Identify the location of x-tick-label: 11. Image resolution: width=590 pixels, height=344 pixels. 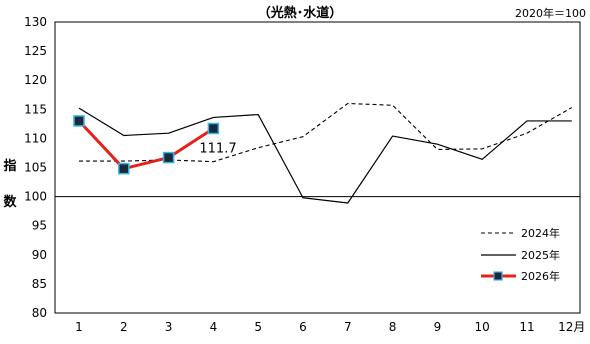
(526, 327).